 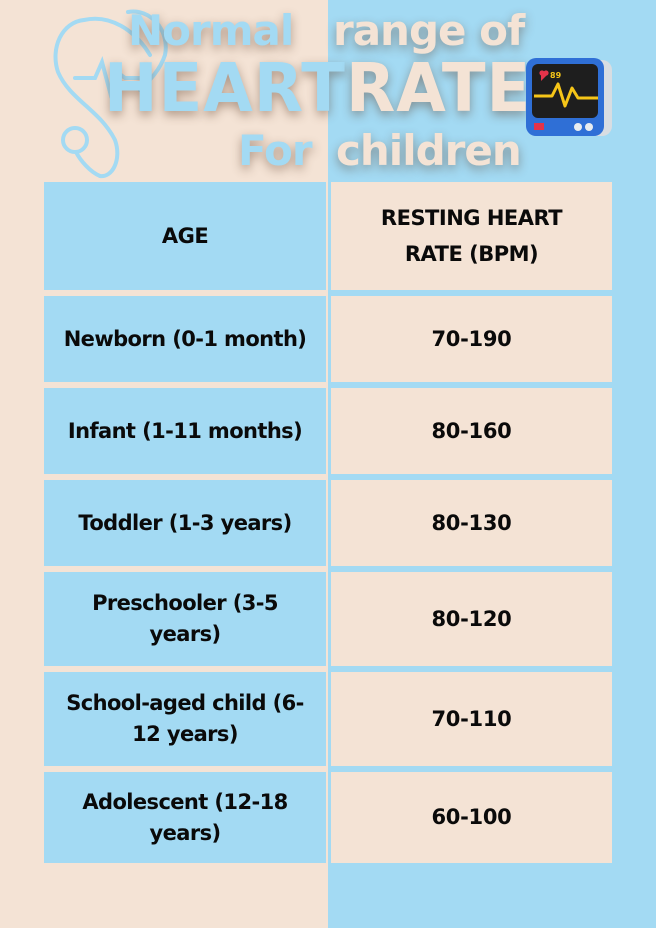 I want to click on bpm-cell-preschooler: 80-120, so click(x=471, y=619).